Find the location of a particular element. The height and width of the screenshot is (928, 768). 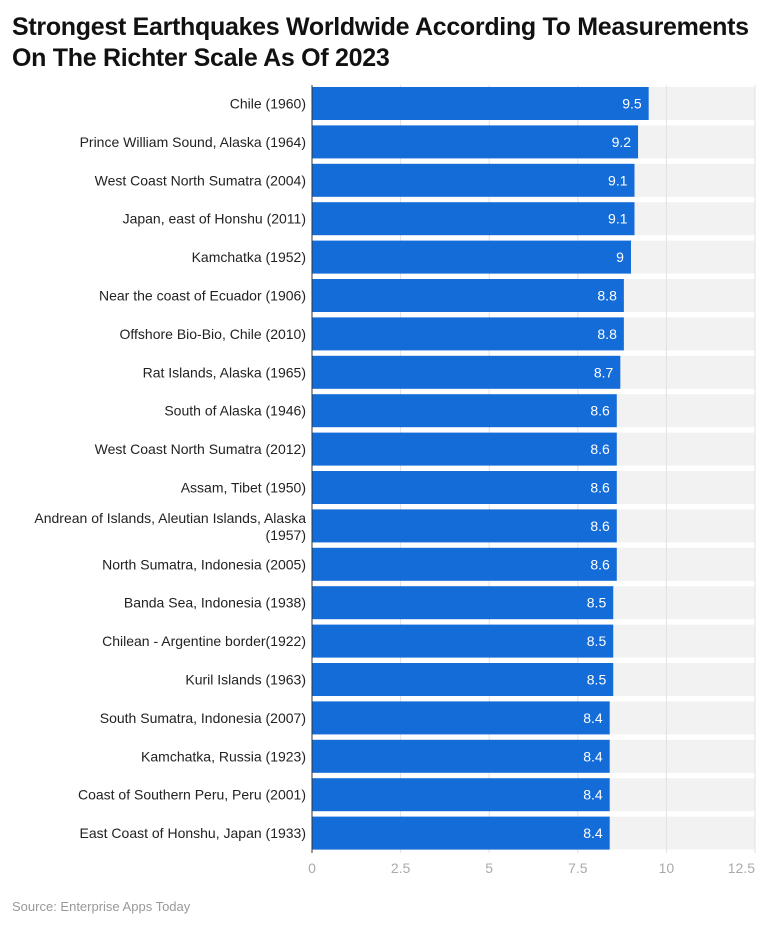

x-tick-label: 7.5 is located at coordinates (578, 868).